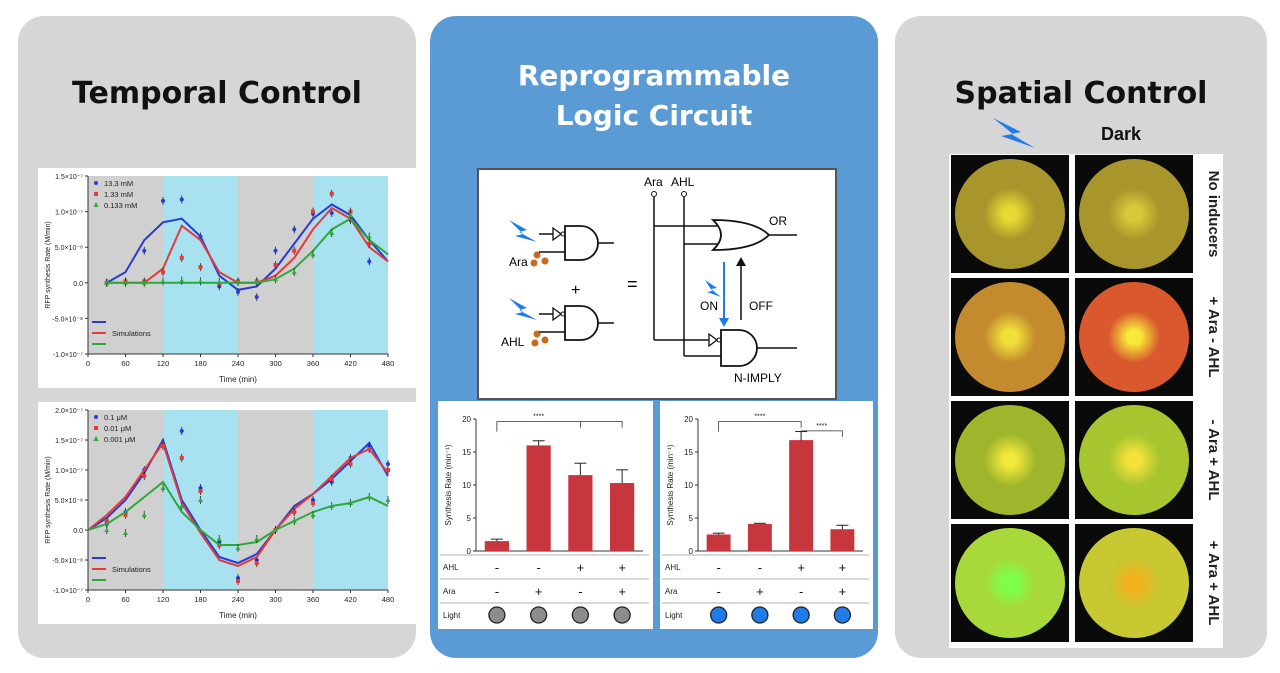 This screenshot has width=1280, height=673. Describe the element at coordinates (575, 290) in the screenshot. I see `circuit-plus: +` at that location.